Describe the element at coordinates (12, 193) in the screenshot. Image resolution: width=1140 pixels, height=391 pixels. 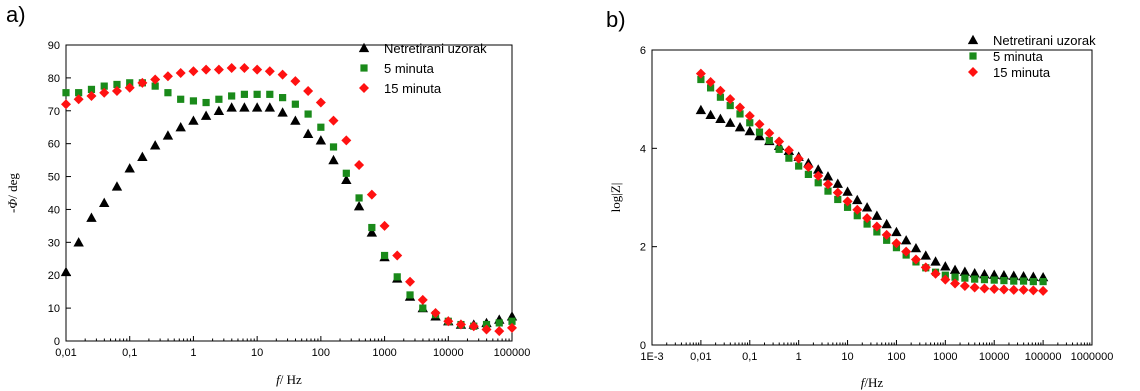
I see `y-axis-title: -Φ/ deg` at that location.